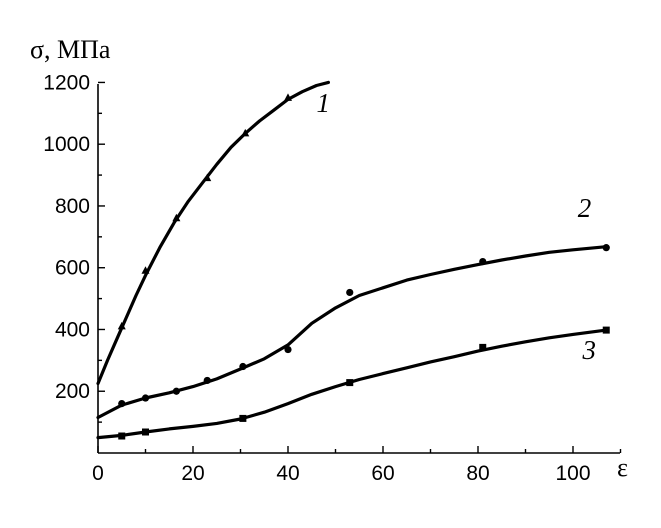 The height and width of the screenshot is (528, 661). Describe the element at coordinates (324, 103) in the screenshot. I see `curve-label-1: 1` at that location.